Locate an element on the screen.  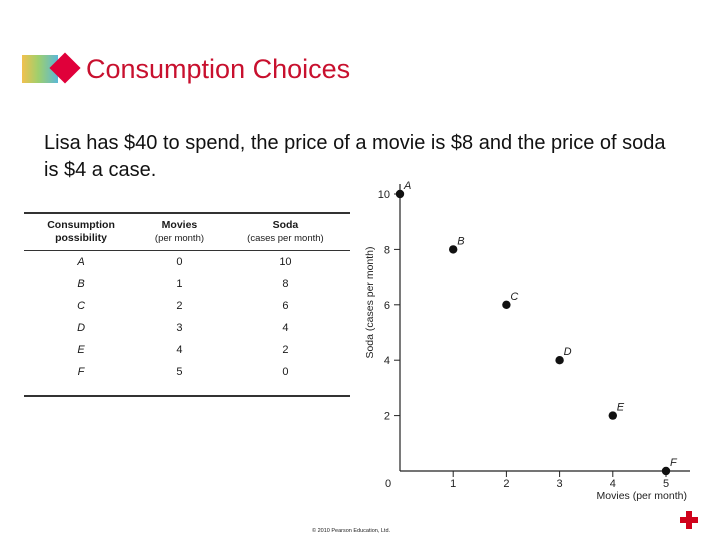
header-movies: Movies (per month) is located at coordinates (179, 231).